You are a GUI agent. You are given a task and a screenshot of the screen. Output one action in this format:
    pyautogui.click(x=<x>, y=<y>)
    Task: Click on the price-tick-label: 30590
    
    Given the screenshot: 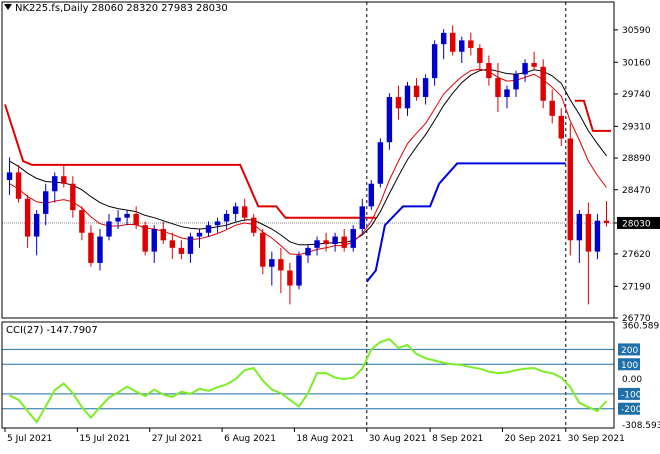 What is the action you would take?
    pyautogui.click(x=636, y=31)
    